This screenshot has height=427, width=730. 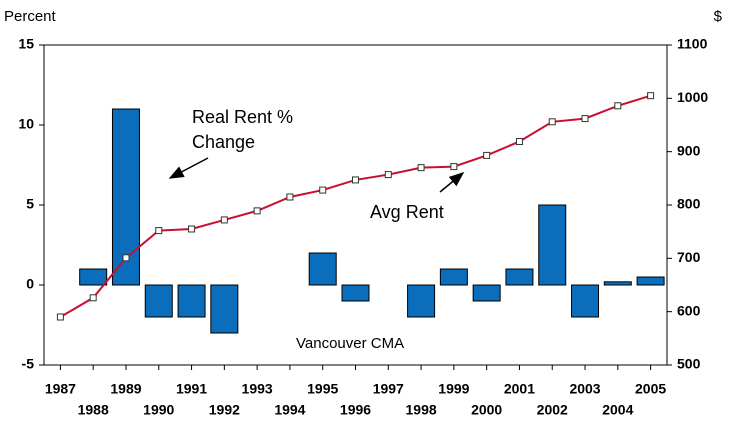 I want to click on x-tick-label: 1988, so click(x=93, y=410).